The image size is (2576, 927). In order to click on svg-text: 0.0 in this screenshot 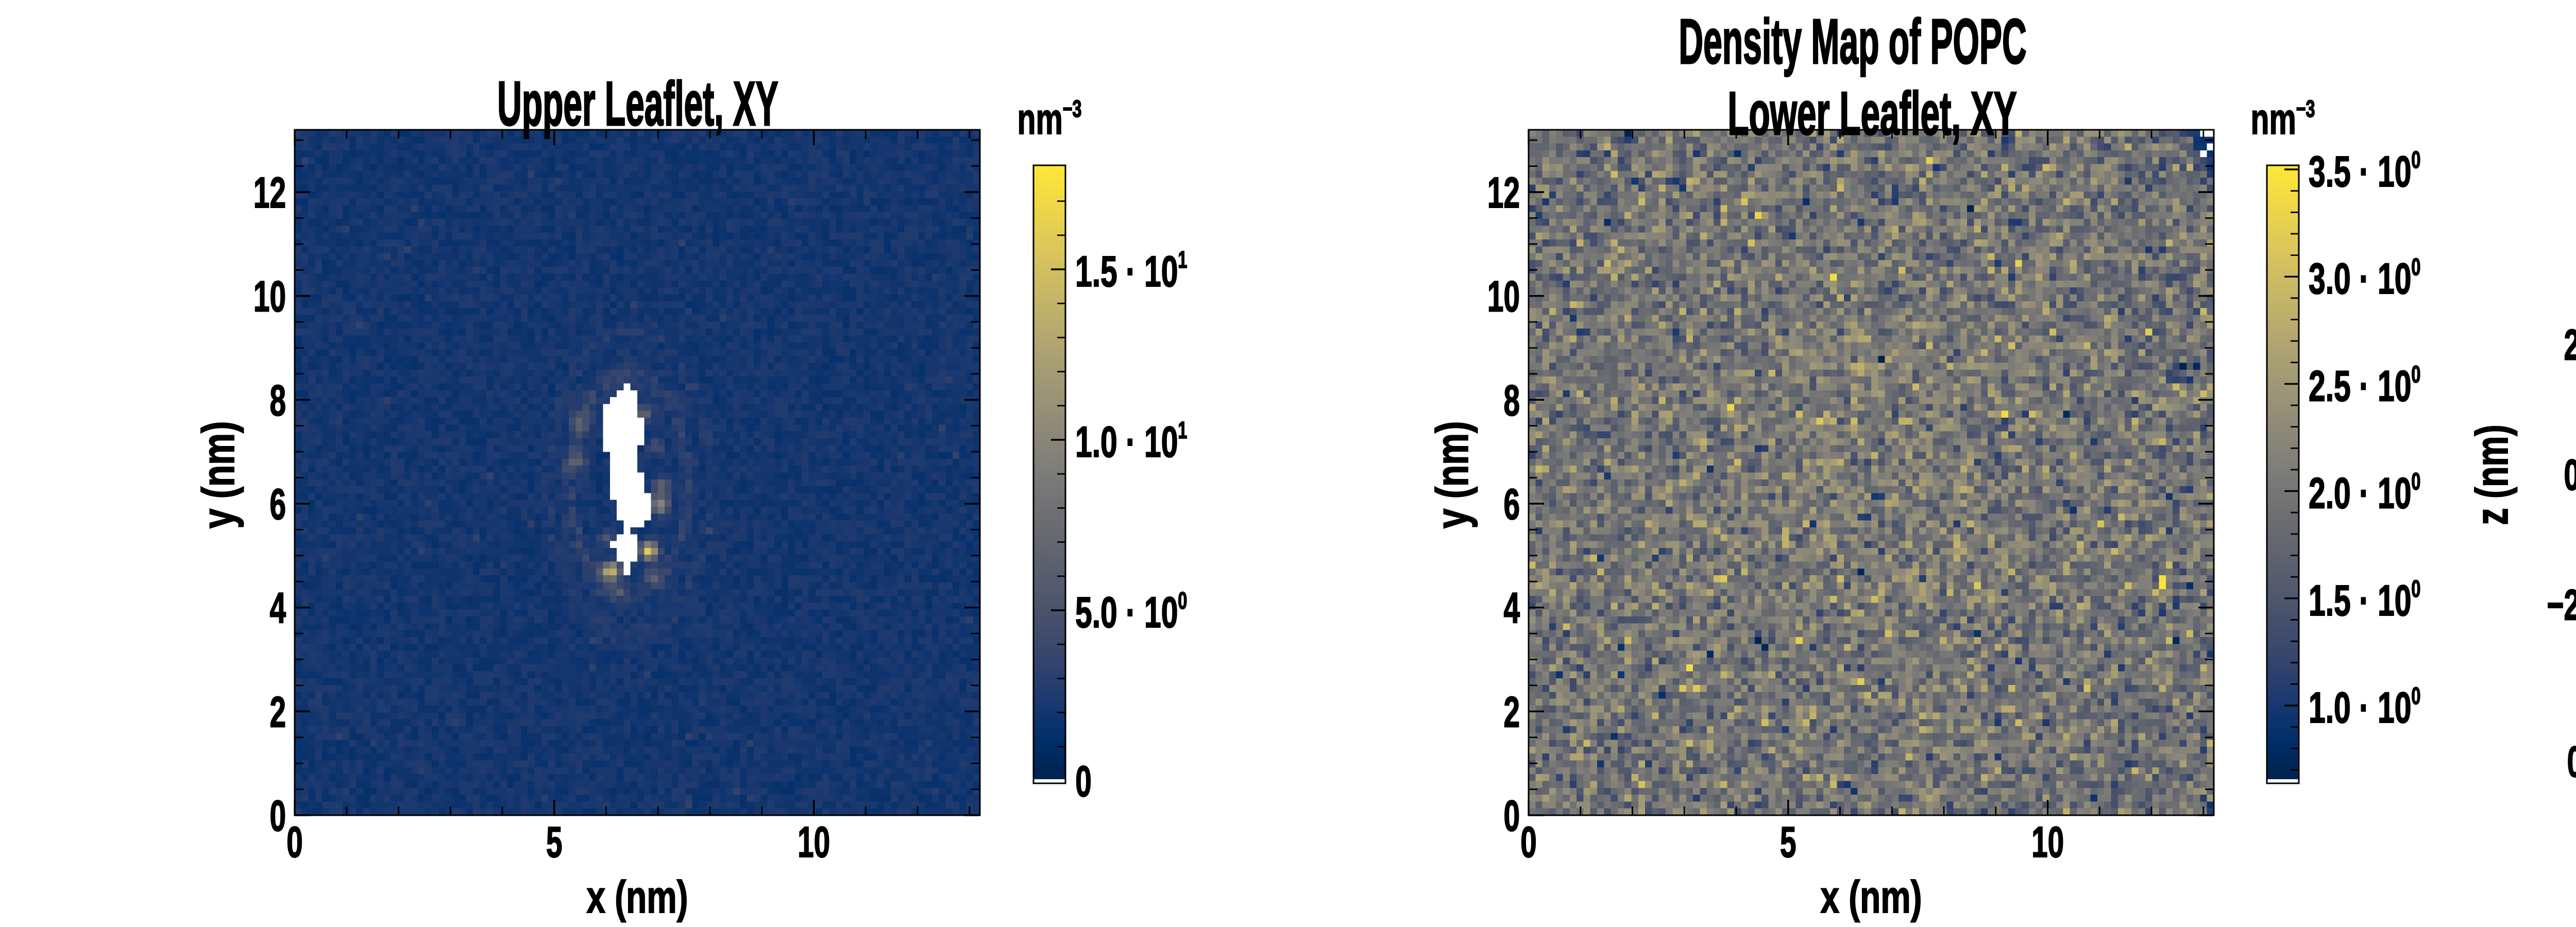, I will do `click(2571, 762)`.